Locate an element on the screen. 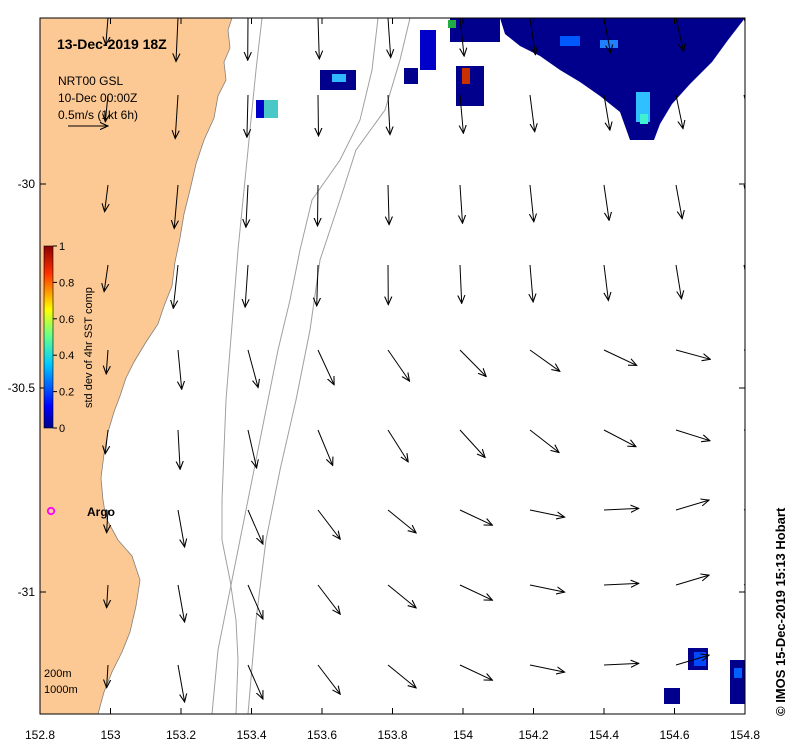 Image resolution: width=789 pixels, height=755 pixels. colorbar-tick-label: 0.8 is located at coordinates (66, 283).